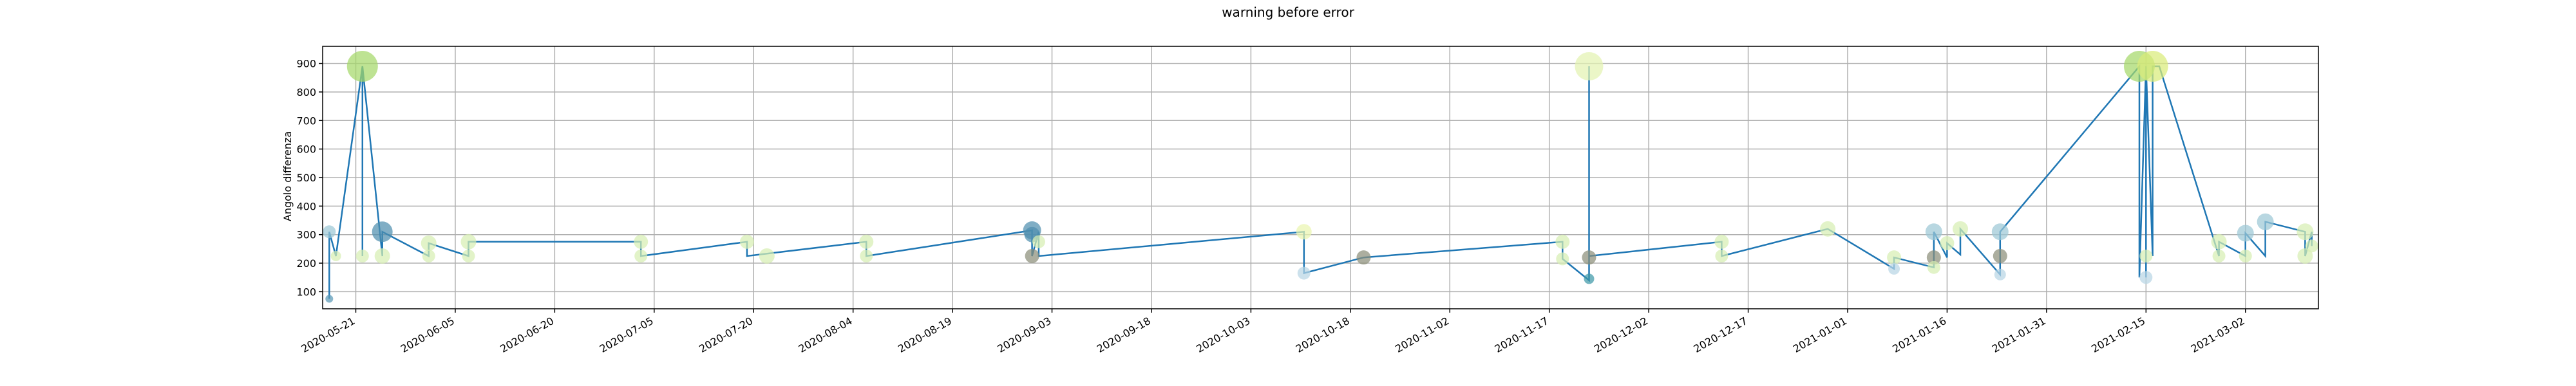  Describe the element at coordinates (1024, 335) in the screenshot. I see `x-tick-label: 2020-09-03` at that location.